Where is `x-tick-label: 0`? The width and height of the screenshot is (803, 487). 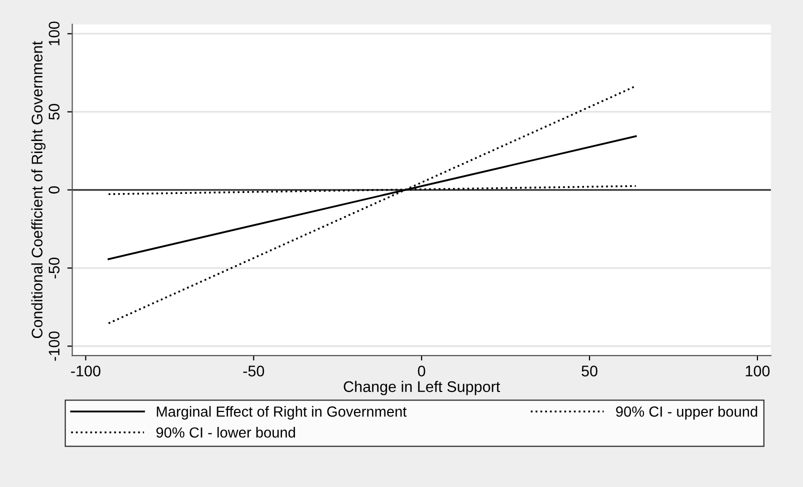
x-tick-label: 0 is located at coordinates (422, 371).